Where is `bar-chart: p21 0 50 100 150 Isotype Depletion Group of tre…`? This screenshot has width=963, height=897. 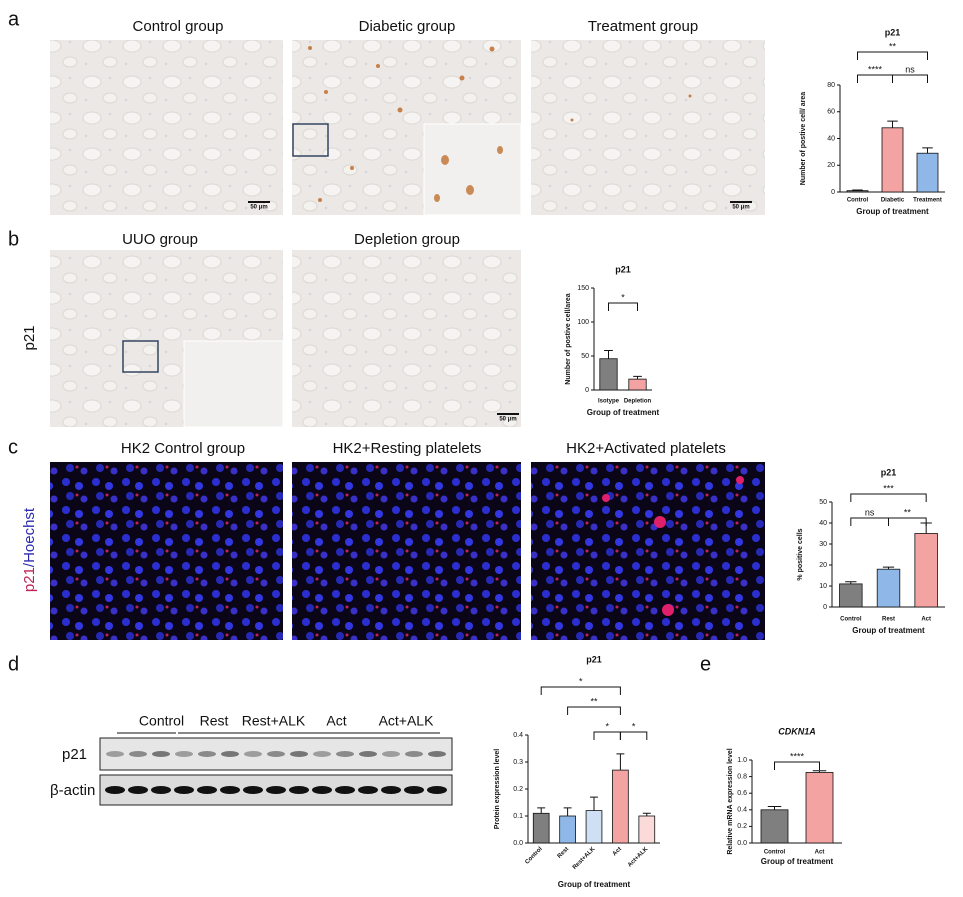 bar-chart: p21 0 50 100 150 Isotype Depletion Group of tre… is located at coordinates (612, 340).